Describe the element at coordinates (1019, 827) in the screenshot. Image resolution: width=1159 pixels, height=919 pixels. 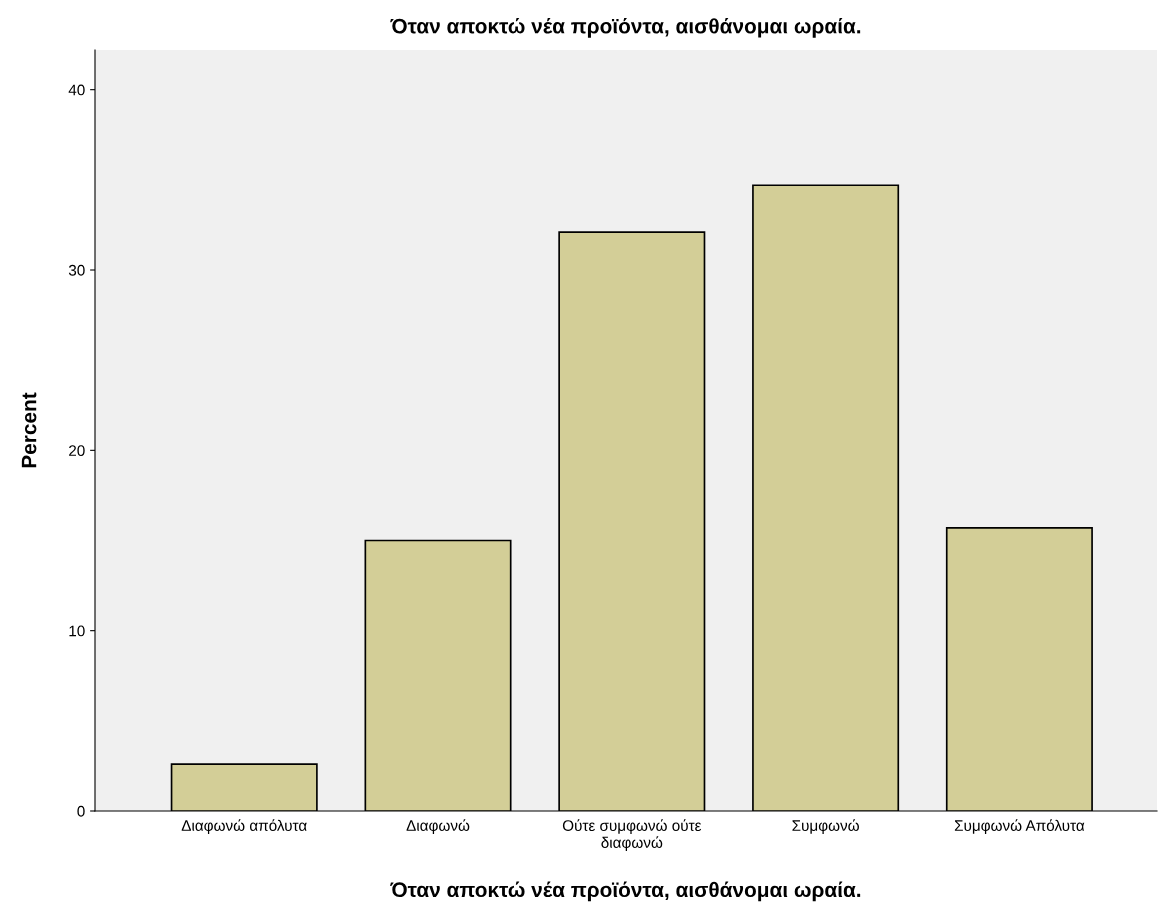
I see `x-tick-label: Συμφωνώ Απόλυτα` at that location.